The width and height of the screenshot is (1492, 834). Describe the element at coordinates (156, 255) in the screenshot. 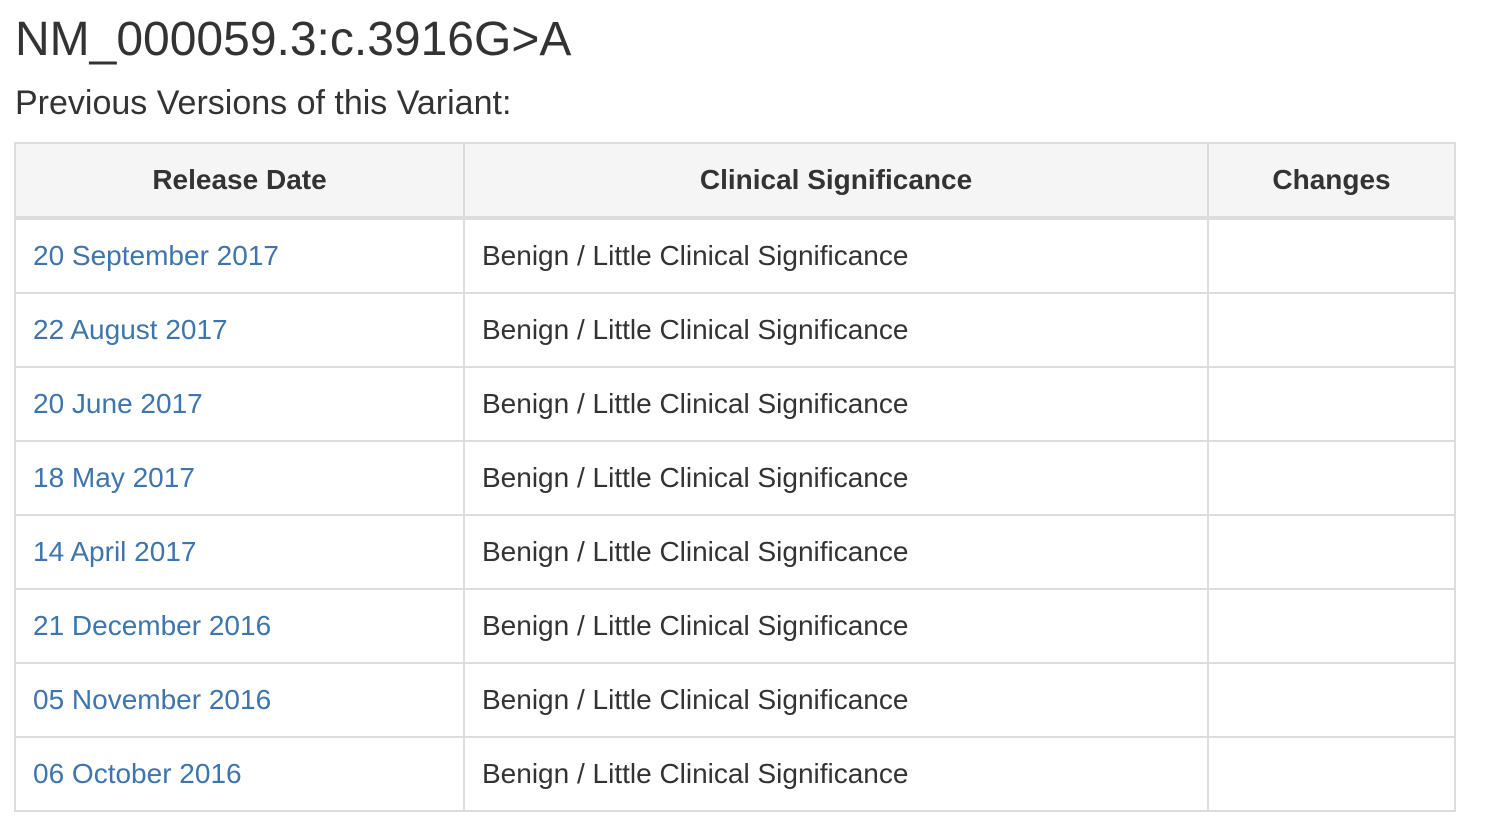

I see `release-date-link: 20 September 2017` at that location.